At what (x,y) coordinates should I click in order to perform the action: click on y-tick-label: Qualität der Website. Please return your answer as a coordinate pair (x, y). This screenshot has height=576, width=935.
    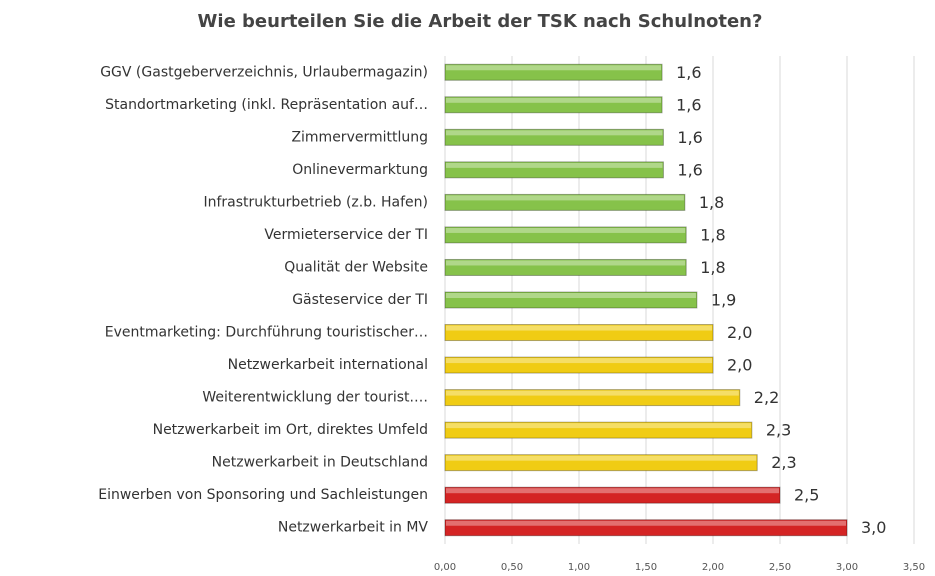
    Looking at the image, I should click on (356, 267).